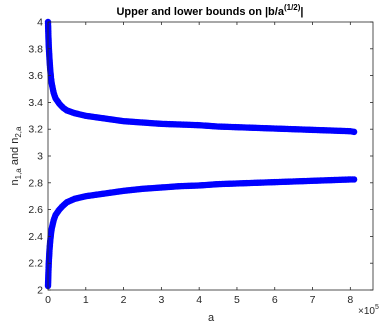 This screenshot has width=384, height=327. Describe the element at coordinates (35, 210) in the screenshot. I see `y-tick-label: 2.6` at that location.